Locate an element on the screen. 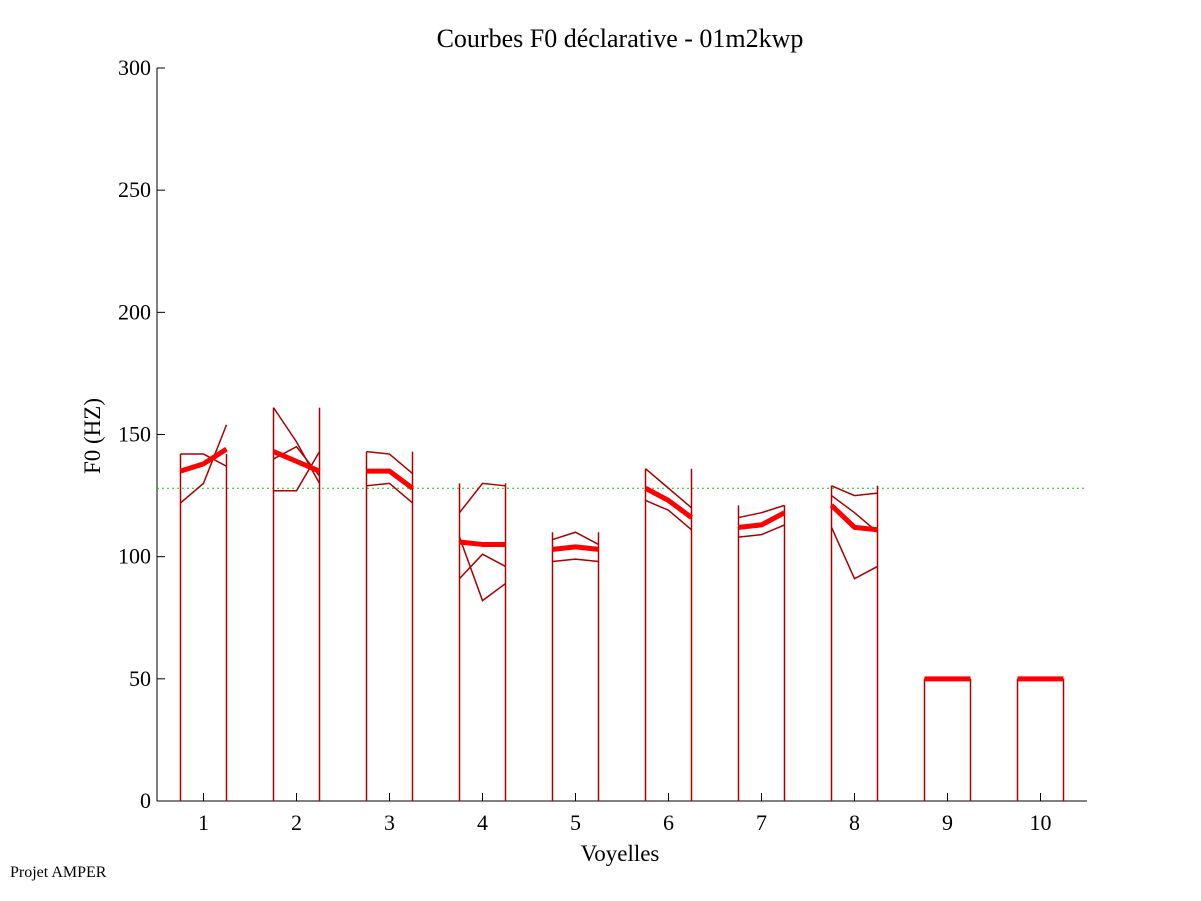 The width and height of the screenshot is (1201, 901). y-axis-label: F0 (HZ) is located at coordinates (92, 436).